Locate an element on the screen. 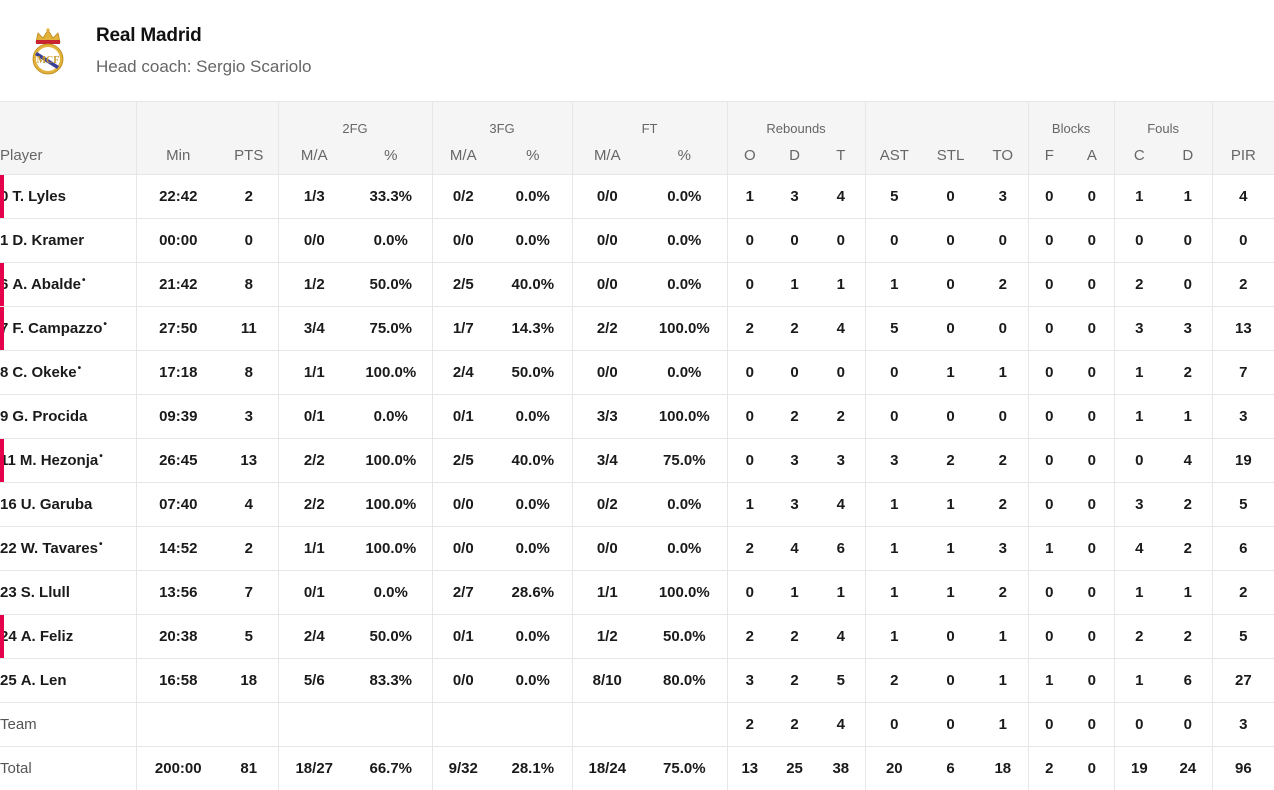 This screenshot has height=790, width=1274. player-cell: 25 A. Len is located at coordinates (68, 680).